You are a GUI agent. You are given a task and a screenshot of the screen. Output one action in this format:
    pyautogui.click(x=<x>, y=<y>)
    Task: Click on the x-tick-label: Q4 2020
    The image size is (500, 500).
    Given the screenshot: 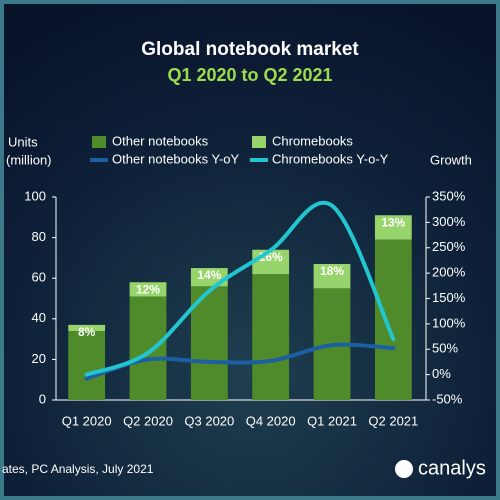 What is the action you would take?
    pyautogui.click(x=271, y=420)
    